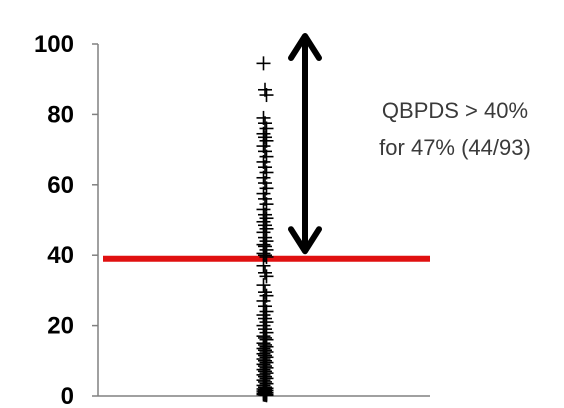  What do you see at coordinates (67, 395) in the screenshot?
I see `y-tick-label: 0` at bounding box center [67, 395].